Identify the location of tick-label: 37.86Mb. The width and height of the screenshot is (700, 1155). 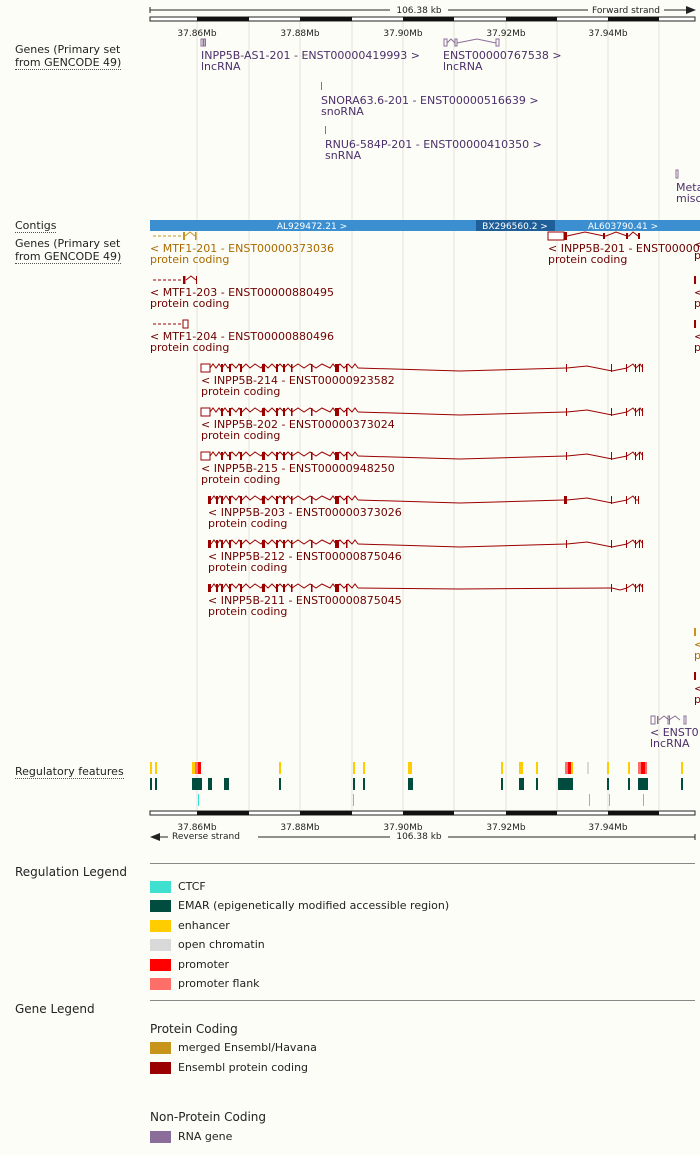
(197, 828).